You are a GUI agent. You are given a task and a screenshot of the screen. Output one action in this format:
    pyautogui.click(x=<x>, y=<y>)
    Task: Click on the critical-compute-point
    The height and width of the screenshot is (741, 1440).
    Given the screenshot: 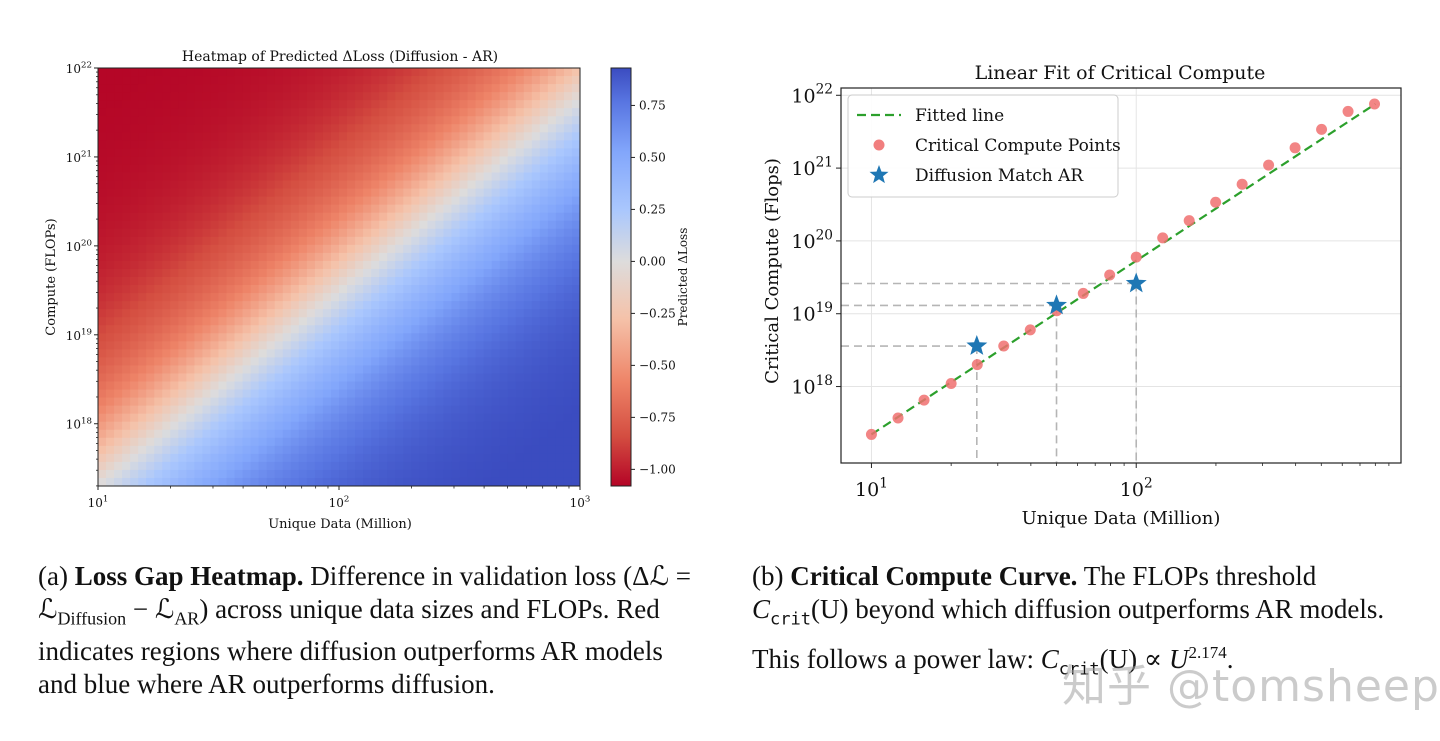 What is the action you would take?
    pyautogui.click(x=1322, y=129)
    